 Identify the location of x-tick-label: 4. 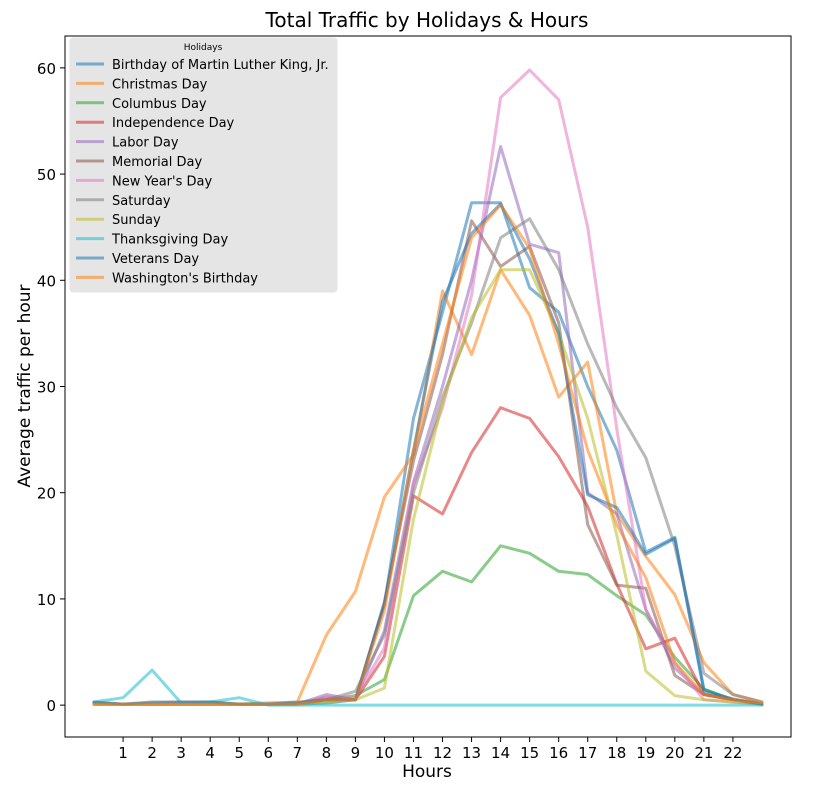
(210, 753).